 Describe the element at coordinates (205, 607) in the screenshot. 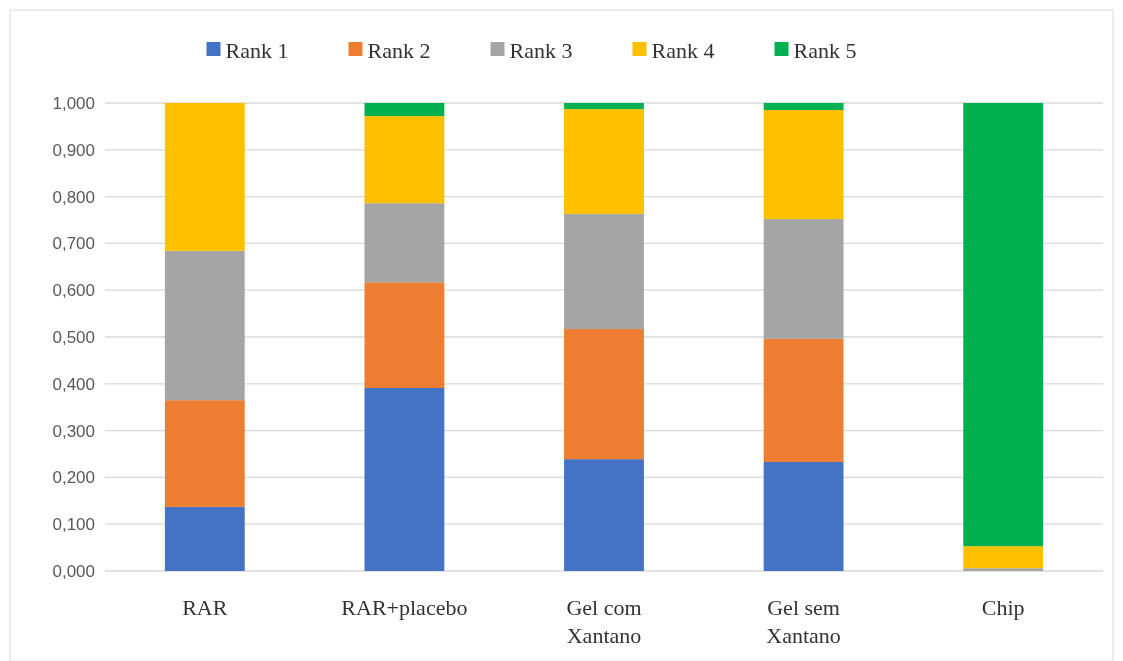

I see `x-tick-label: RAR` at that location.